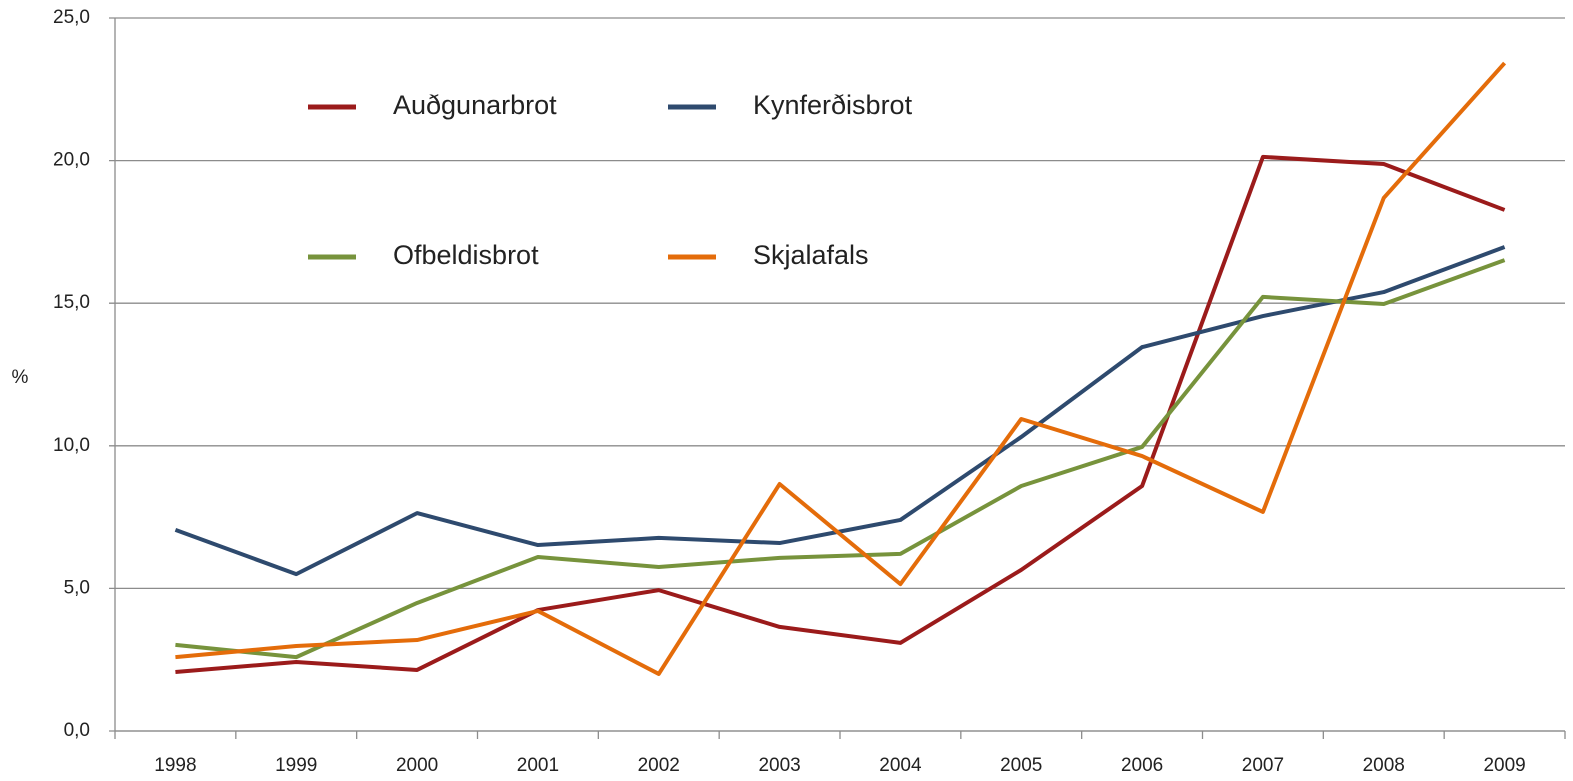 Image resolution: width=1573 pixels, height=781 pixels. I want to click on x-tick-label: 2009, so click(1504, 765).